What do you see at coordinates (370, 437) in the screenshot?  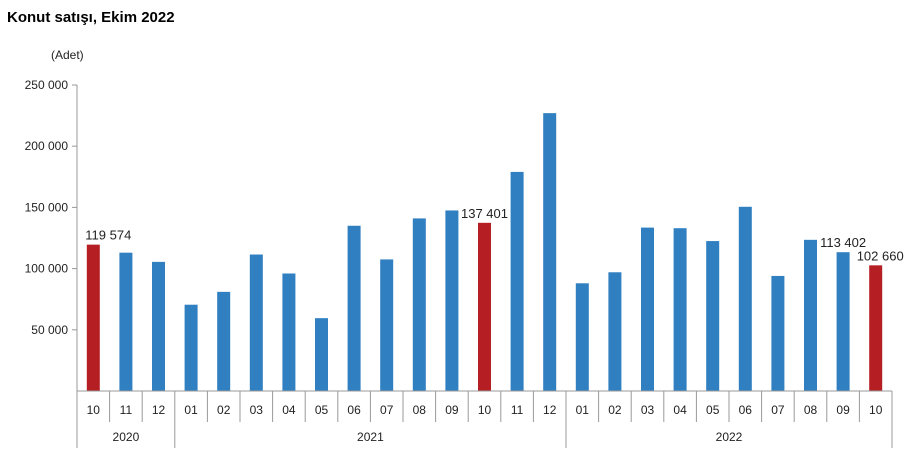 I see `year-label: 2021` at bounding box center [370, 437].